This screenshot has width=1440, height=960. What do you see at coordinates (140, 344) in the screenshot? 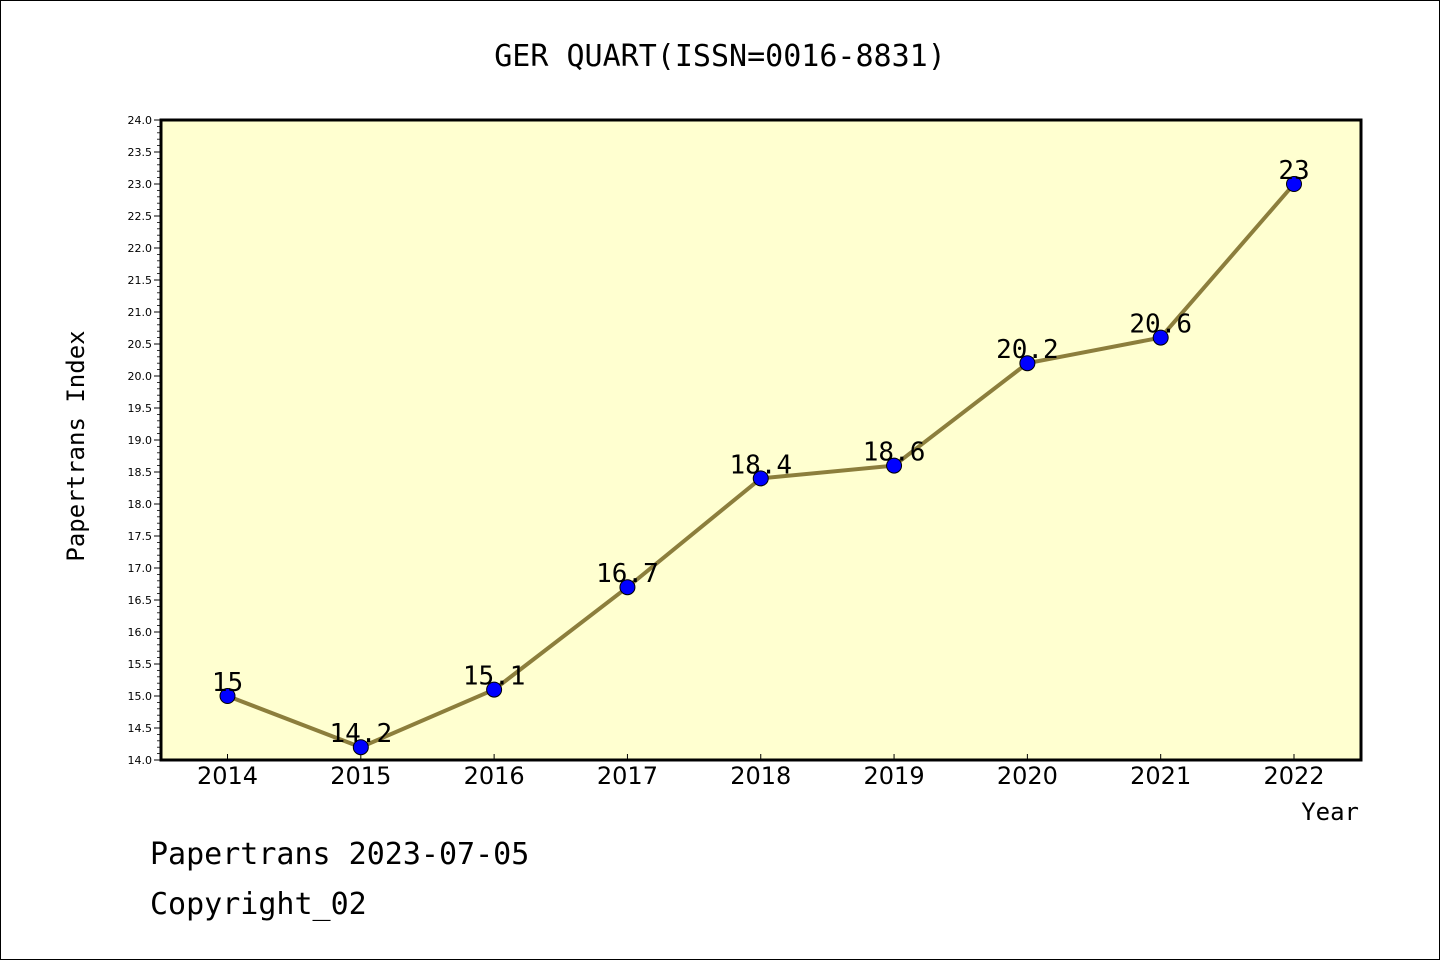
I see `y-tick-label: 20.5` at bounding box center [140, 344].